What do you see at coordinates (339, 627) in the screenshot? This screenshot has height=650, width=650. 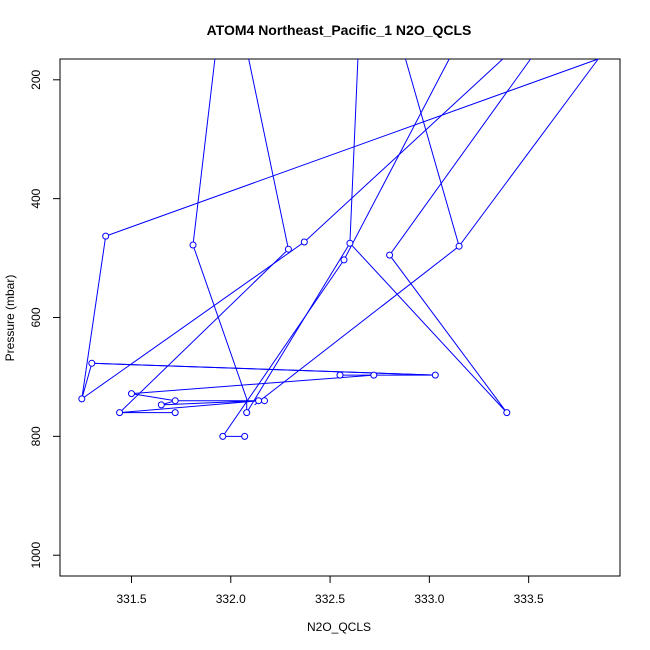 I see `x-axis-label: N2O_QCLS` at bounding box center [339, 627].